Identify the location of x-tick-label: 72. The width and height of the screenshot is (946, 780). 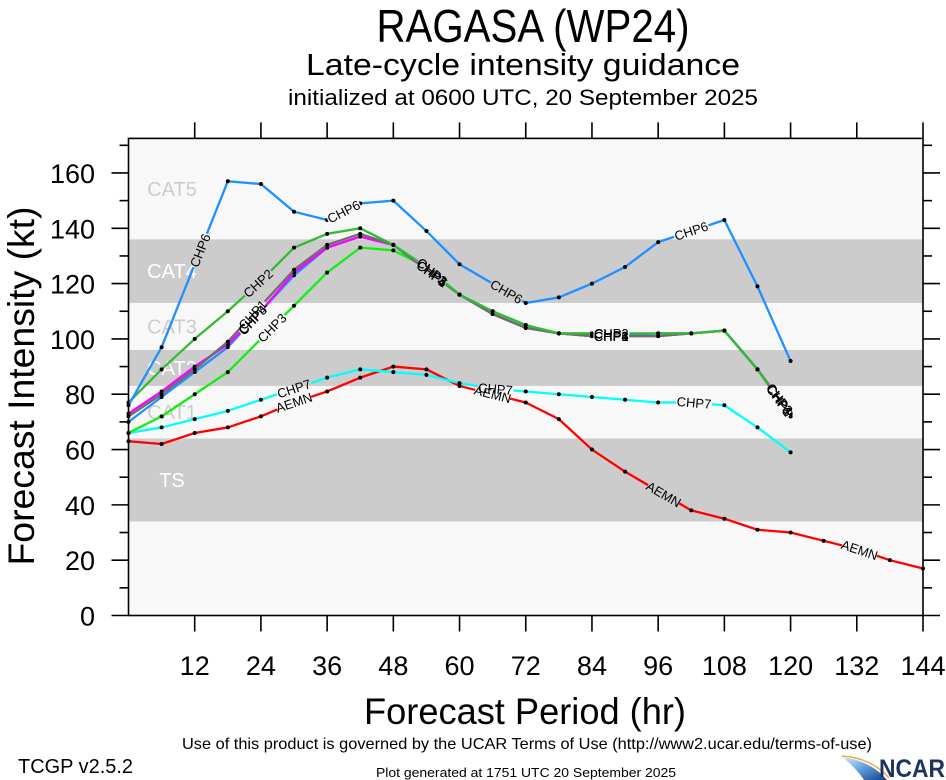
(526, 666).